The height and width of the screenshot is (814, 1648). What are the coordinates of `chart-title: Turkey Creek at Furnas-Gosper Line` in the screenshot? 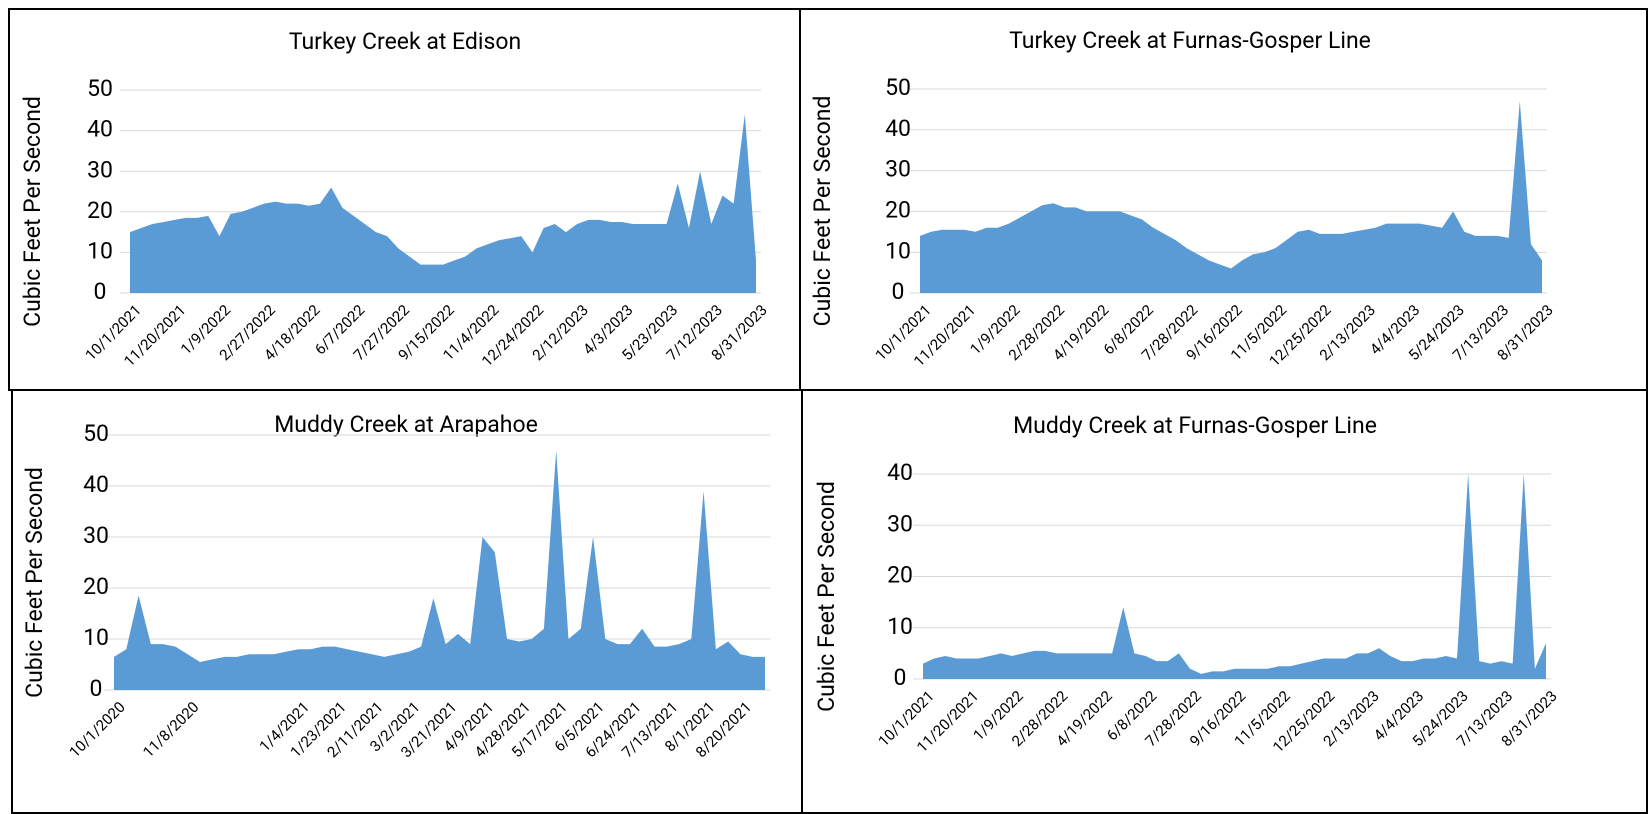 It's located at (1190, 40).